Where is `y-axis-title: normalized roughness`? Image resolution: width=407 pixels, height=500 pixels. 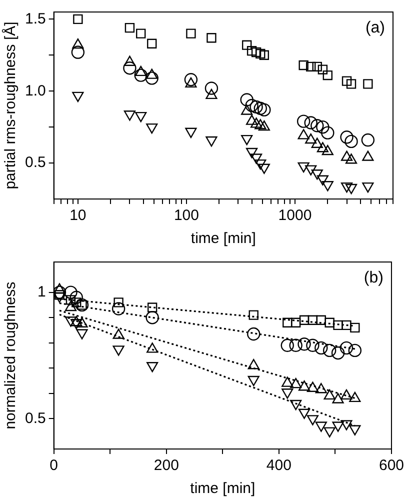 y-axis-title: normalized roughness is located at coordinates (11, 356).